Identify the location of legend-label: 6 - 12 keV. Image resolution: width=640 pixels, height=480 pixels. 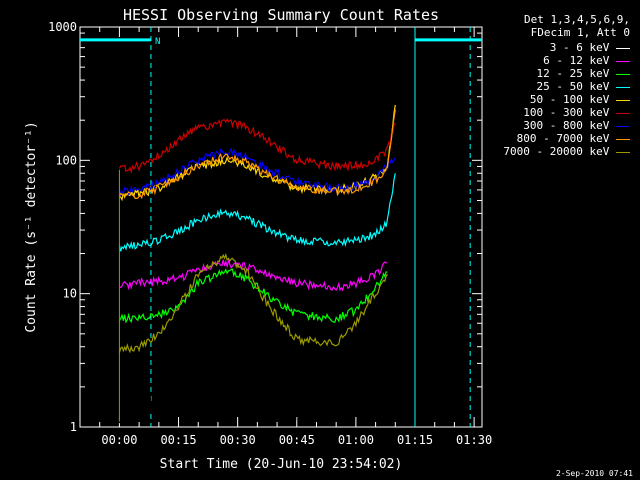
(579, 60).